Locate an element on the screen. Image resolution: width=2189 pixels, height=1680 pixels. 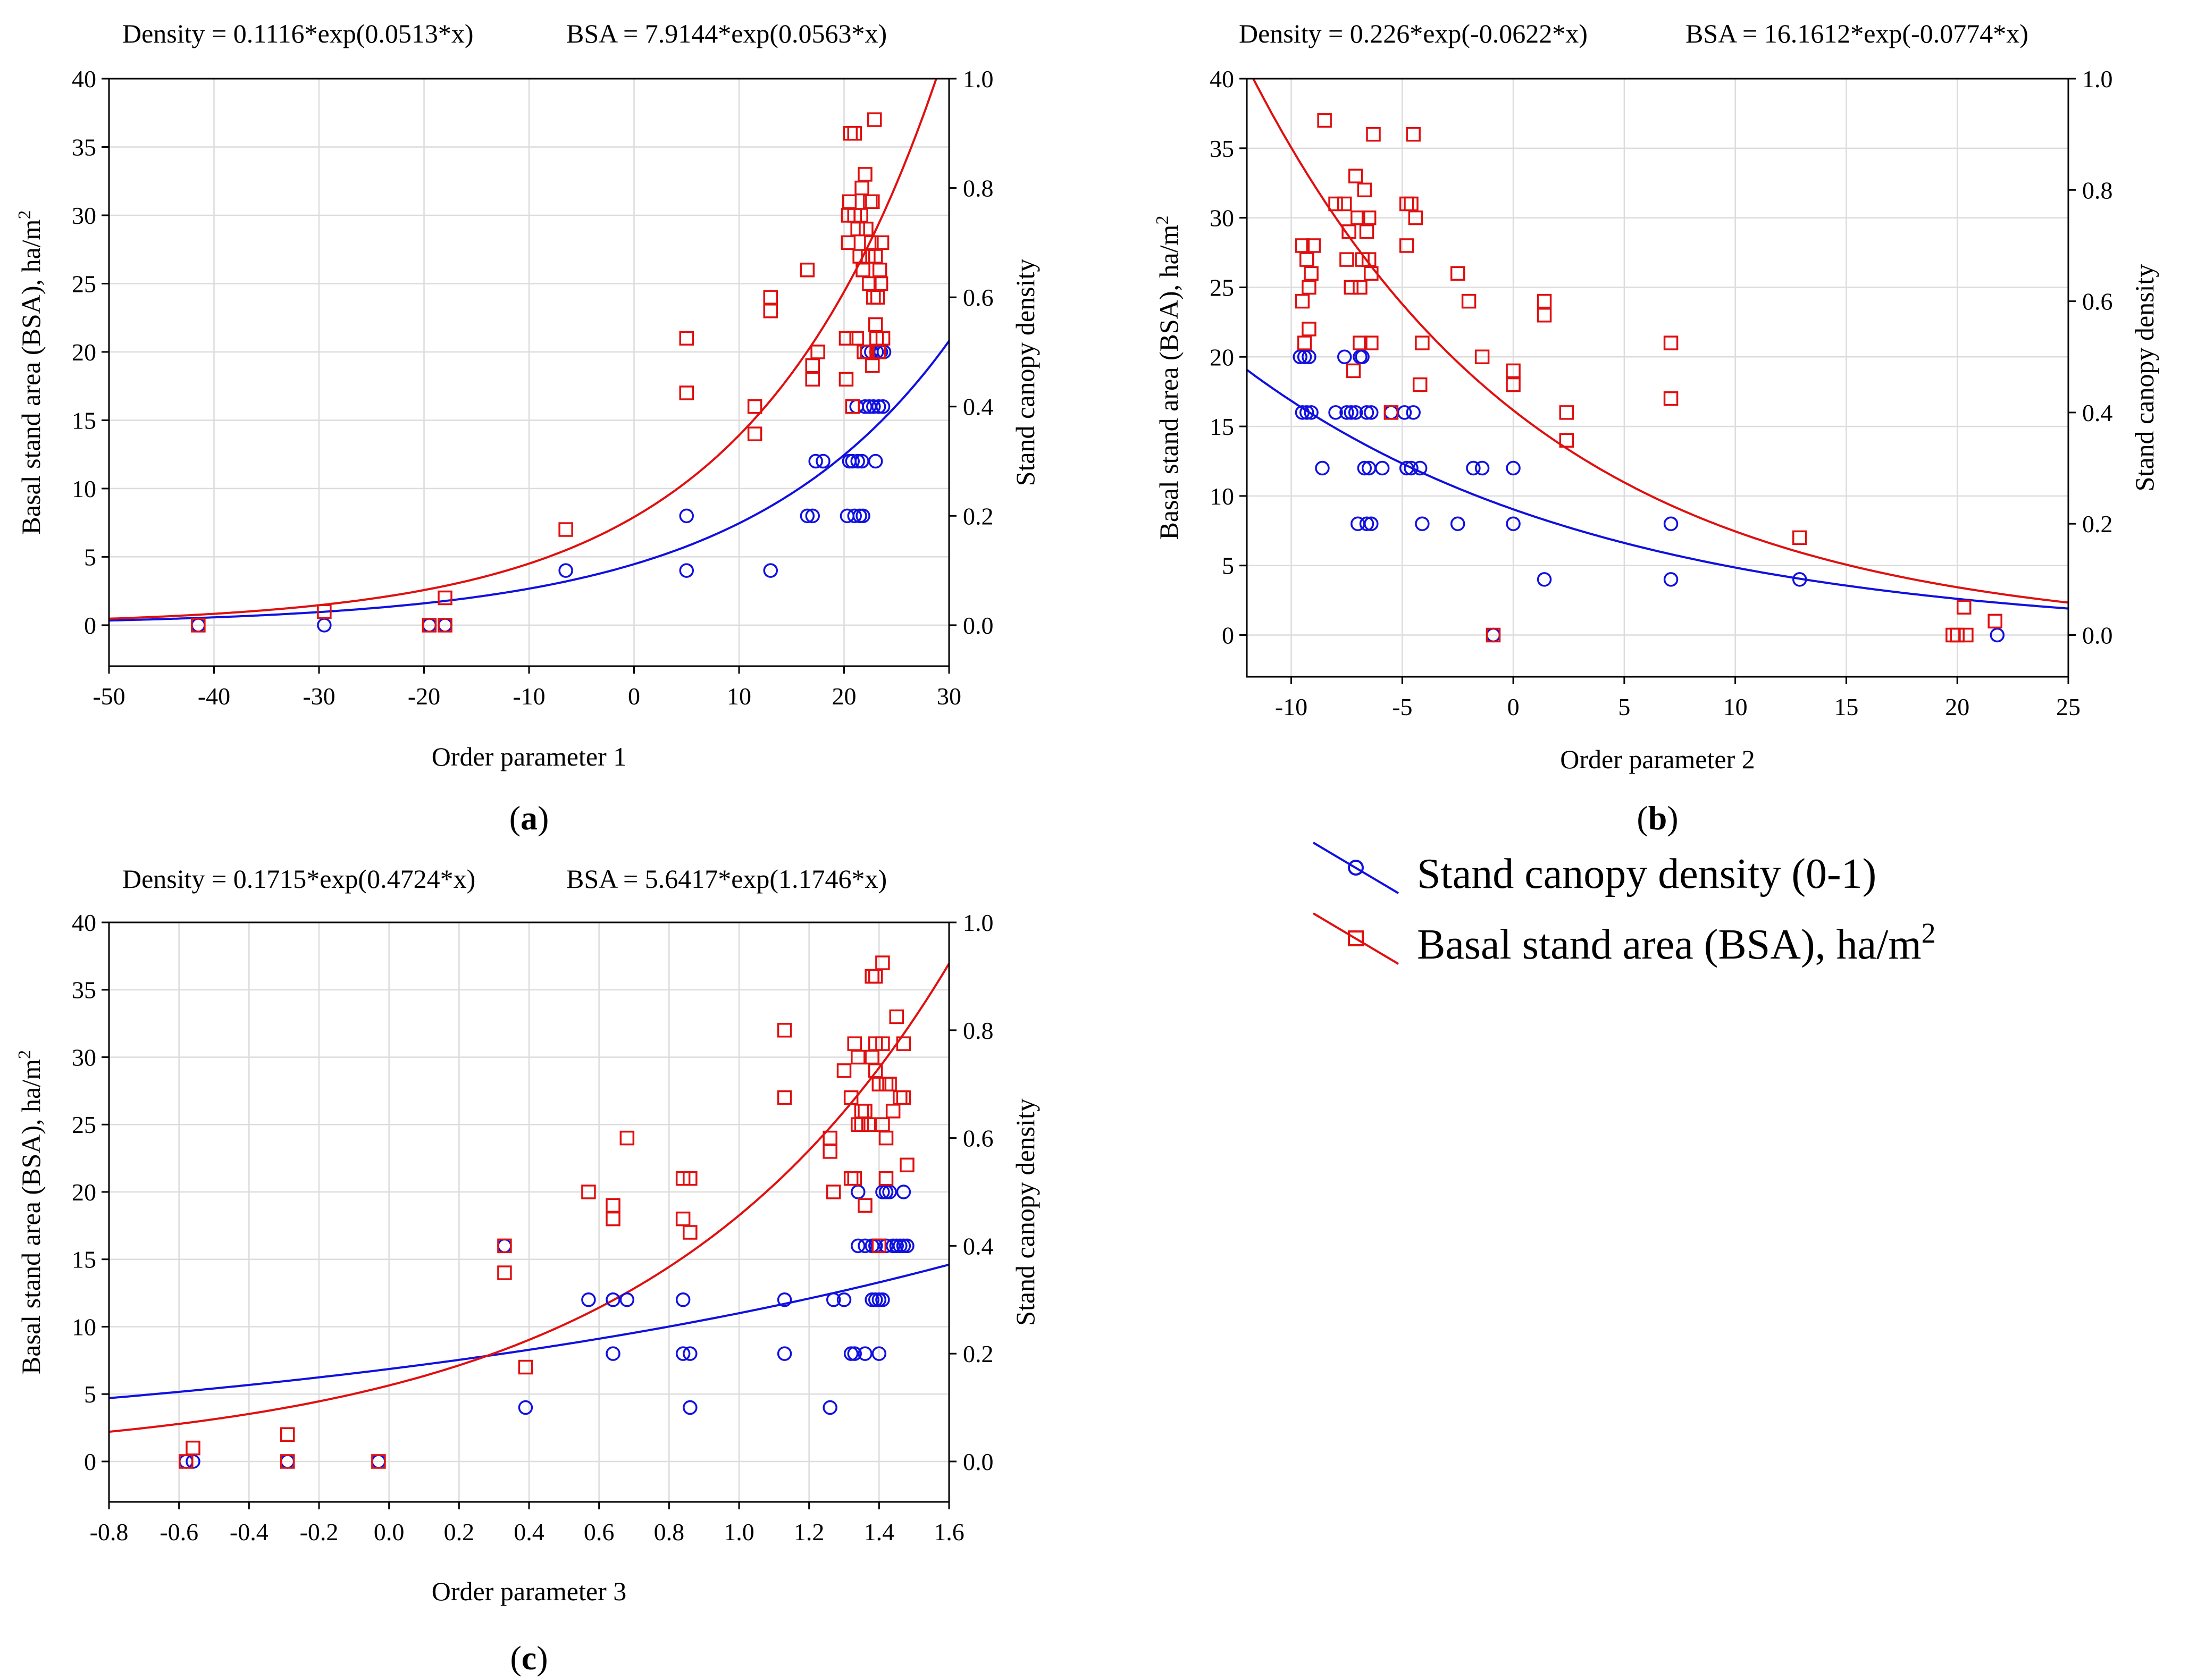
panel-label: (c) is located at coordinates (529, 1658).